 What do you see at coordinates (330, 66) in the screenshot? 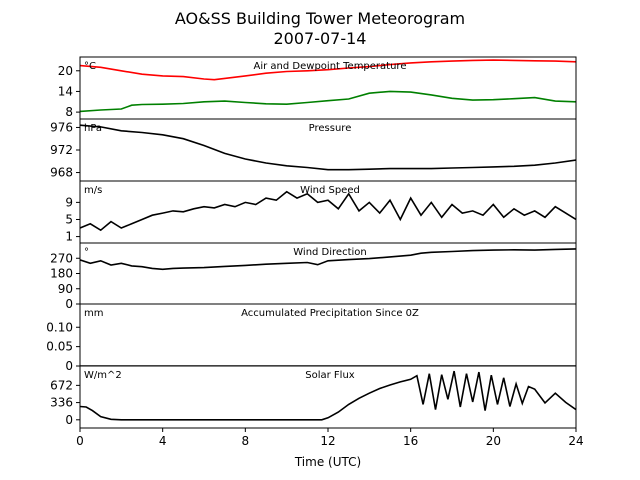
I see `panel-title: Air and Dewpoint Temperature` at bounding box center [330, 66].